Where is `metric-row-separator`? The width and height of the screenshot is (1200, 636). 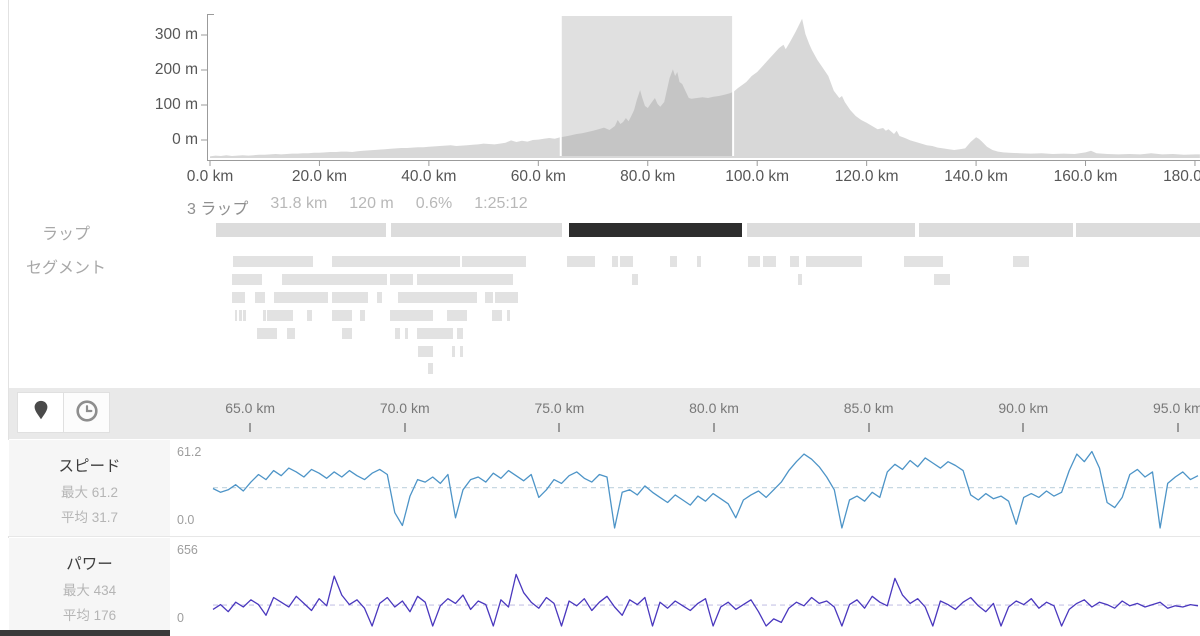 metric-row-separator is located at coordinates (604, 536).